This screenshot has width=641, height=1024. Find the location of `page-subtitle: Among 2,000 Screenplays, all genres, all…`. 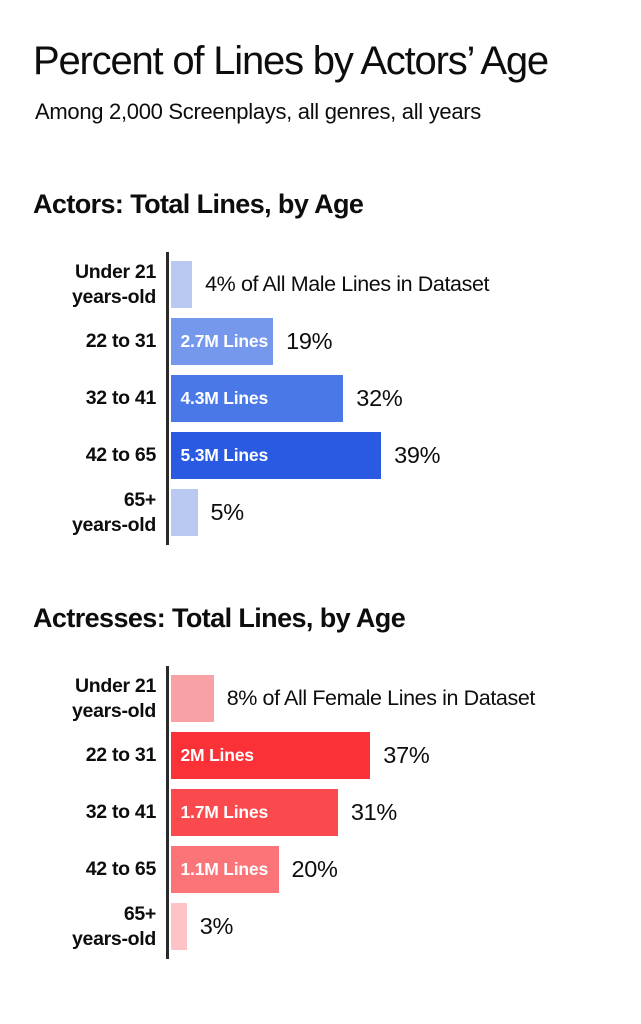

page-subtitle: Among 2,000 Screenplays, all genres, all… is located at coordinates (258, 111).